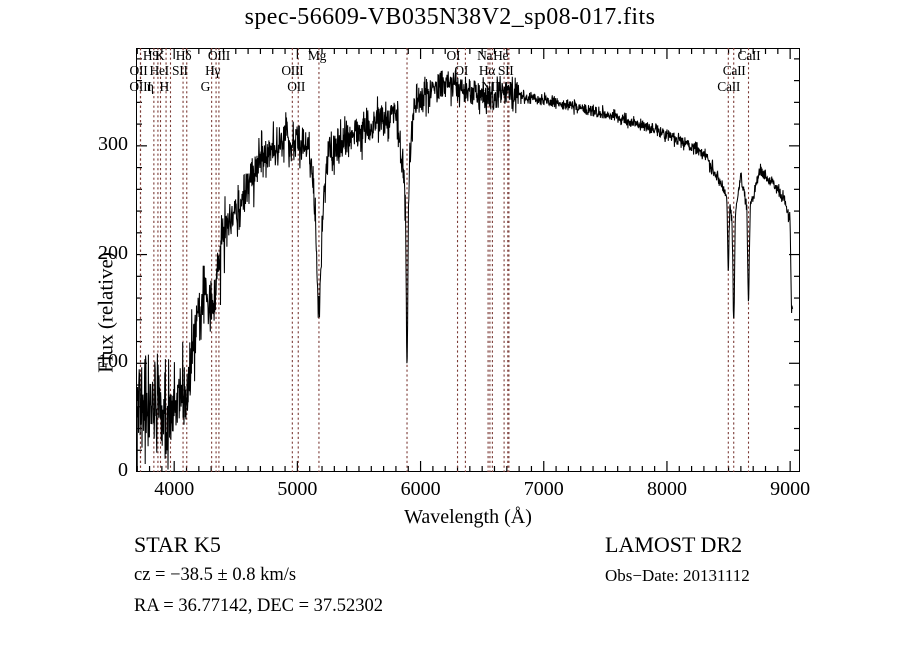  I want to click on spectral-line-label: G, so click(205, 86).